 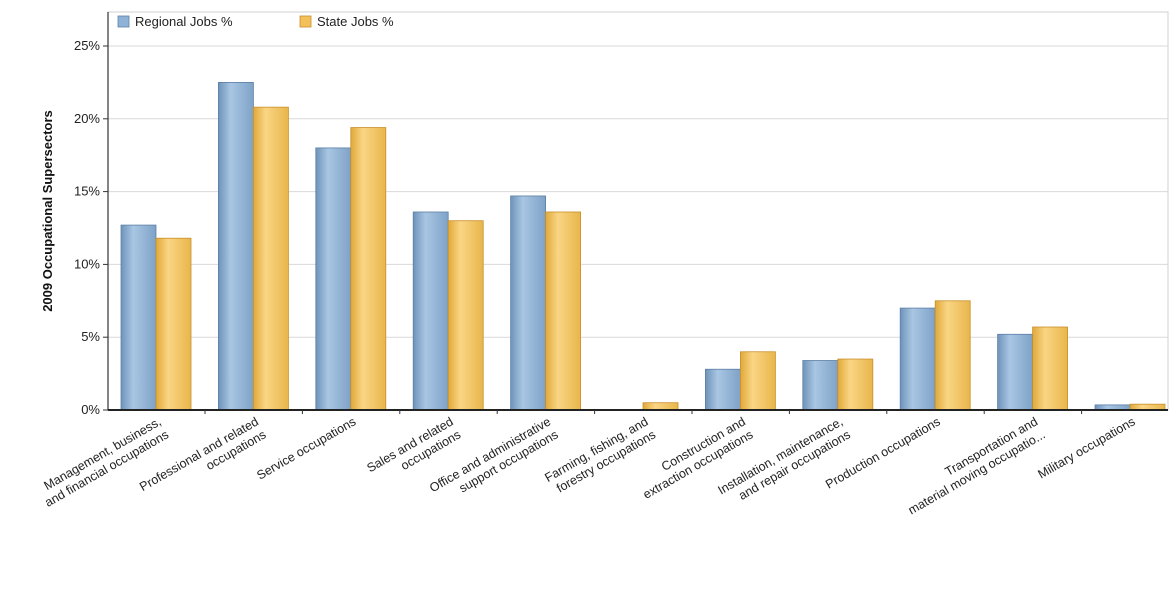 What do you see at coordinates (1086, 447) in the screenshot?
I see `x-category-label: Military occupations` at bounding box center [1086, 447].